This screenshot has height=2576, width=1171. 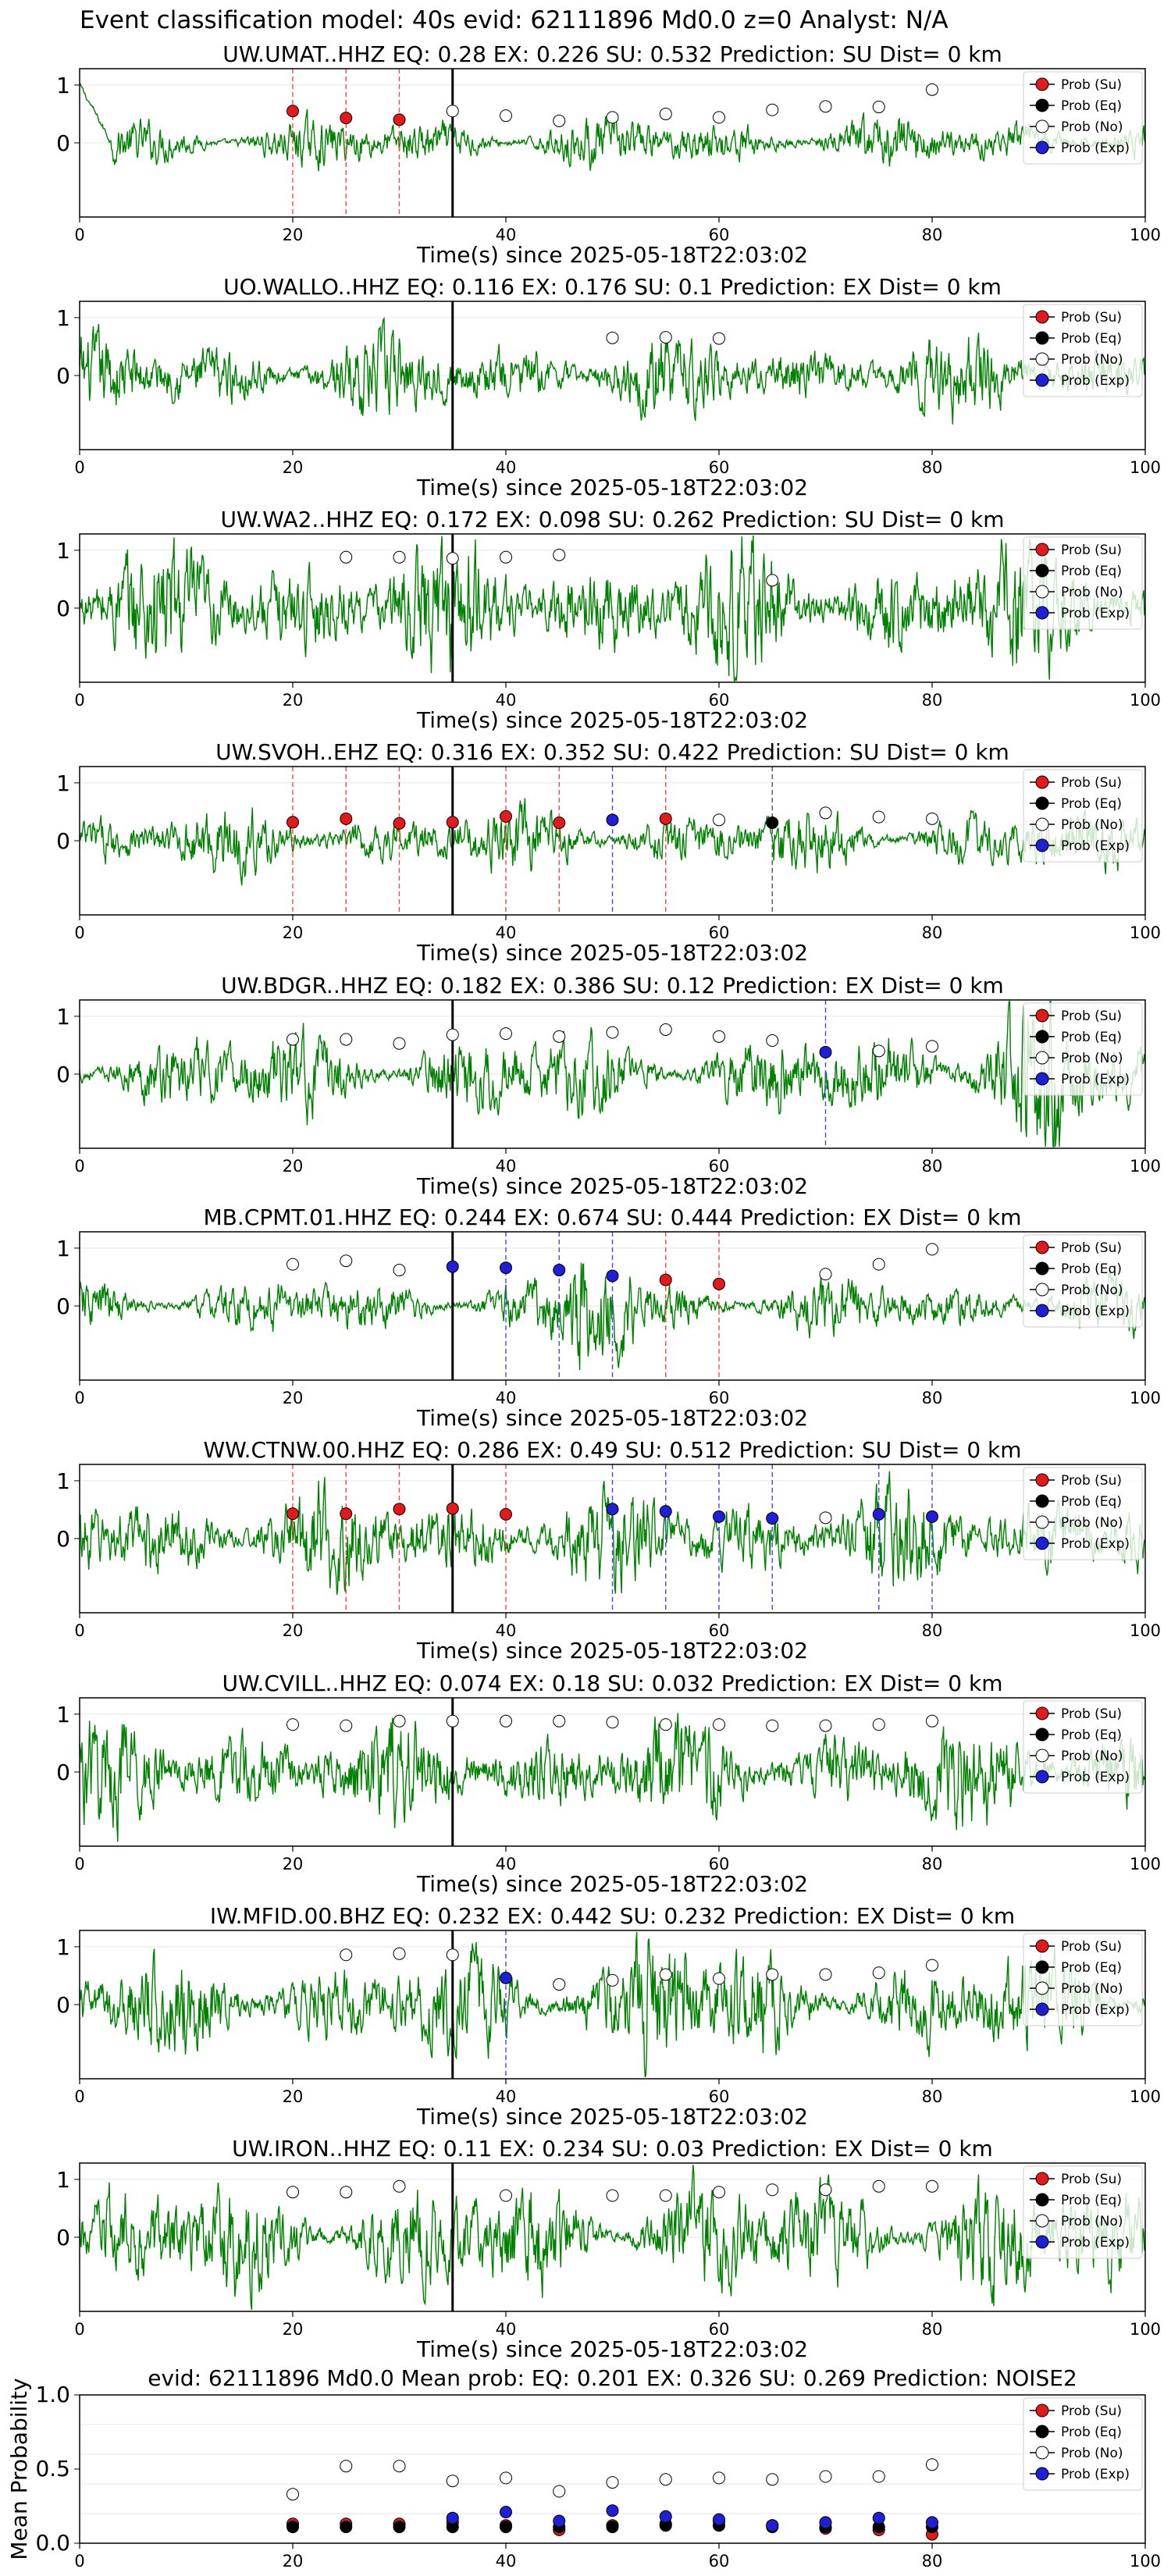 What do you see at coordinates (1092, 2221) in the screenshot?
I see `legend-label: Prob (No)` at bounding box center [1092, 2221].